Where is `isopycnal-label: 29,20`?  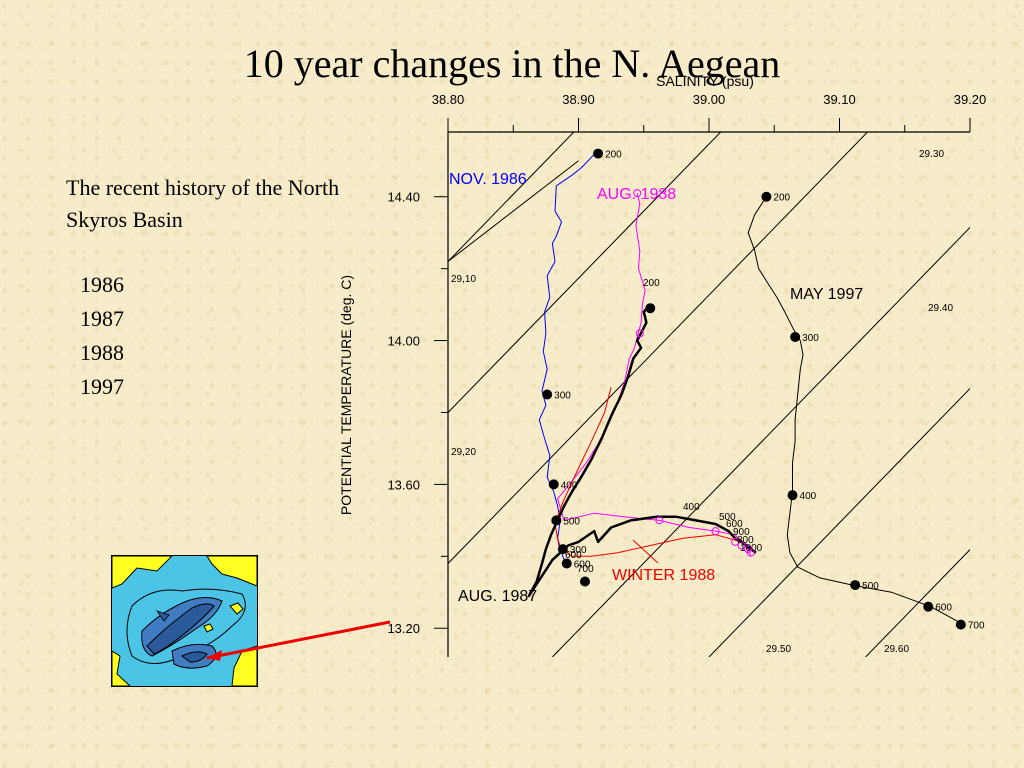
isopycnal-label: 29,20 is located at coordinates (463, 452).